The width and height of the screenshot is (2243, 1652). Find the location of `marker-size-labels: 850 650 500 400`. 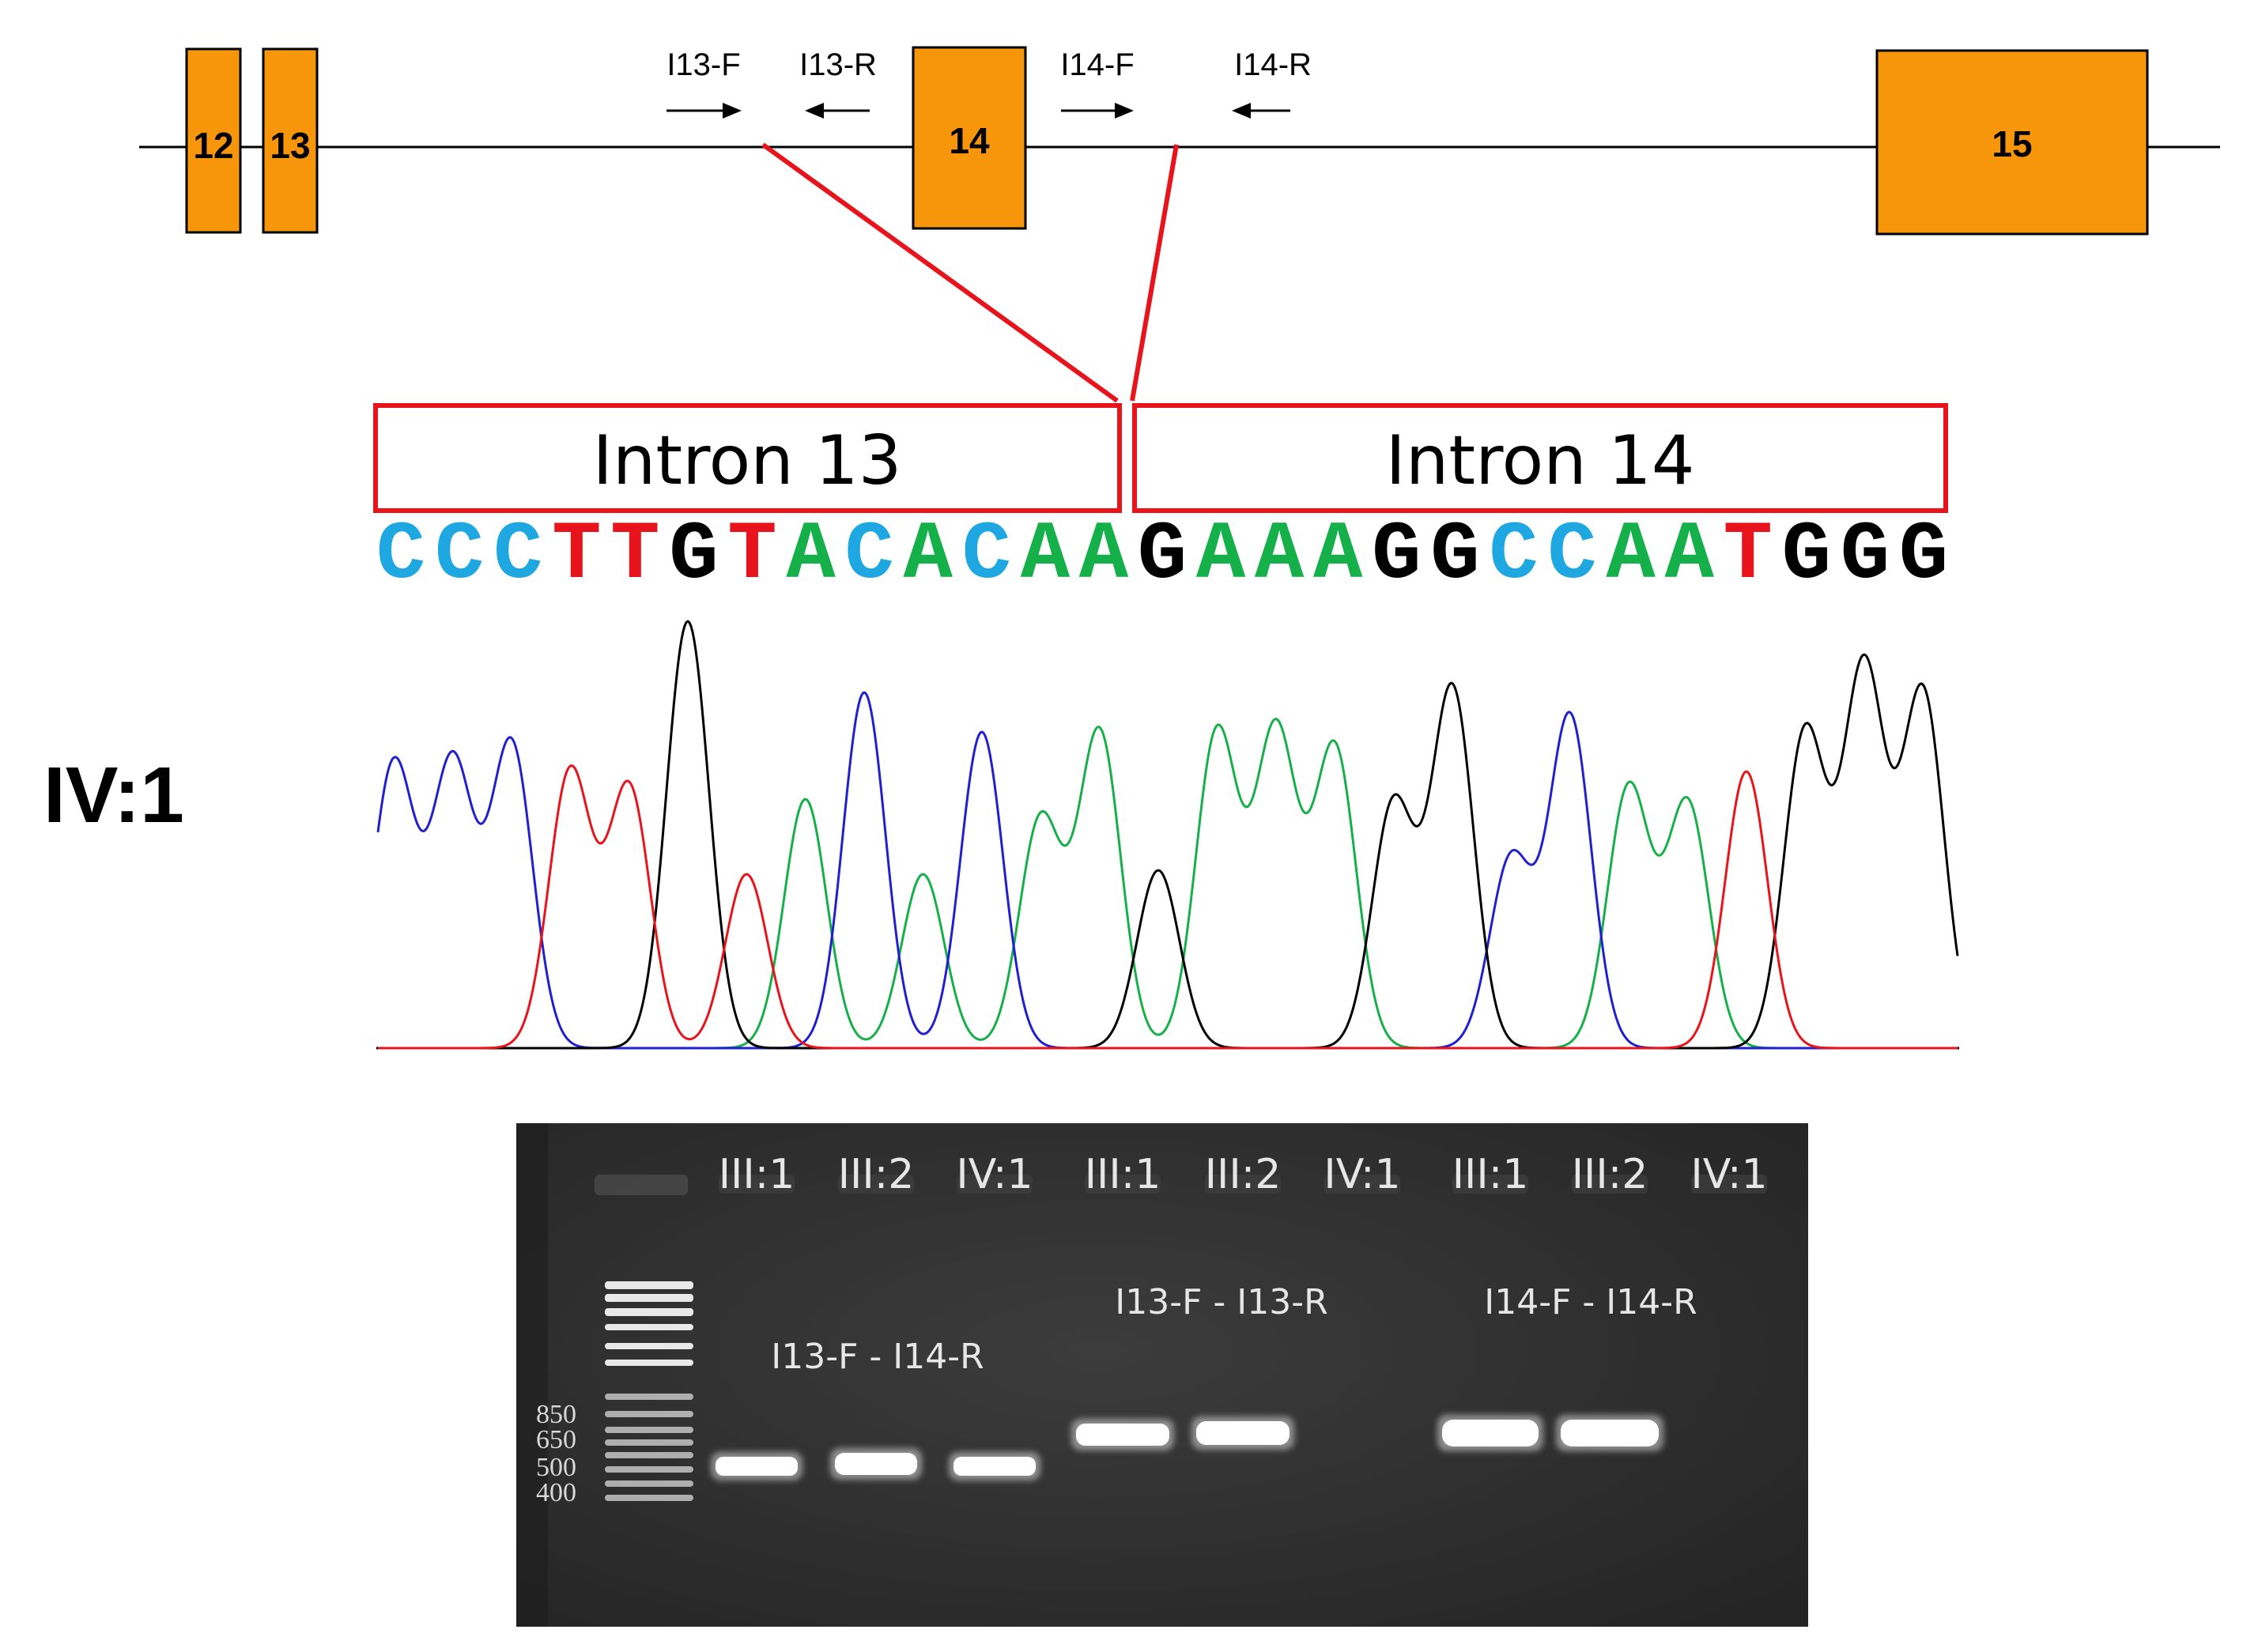

marker-size-labels: 850 650 500 400 is located at coordinates (556, 1453).